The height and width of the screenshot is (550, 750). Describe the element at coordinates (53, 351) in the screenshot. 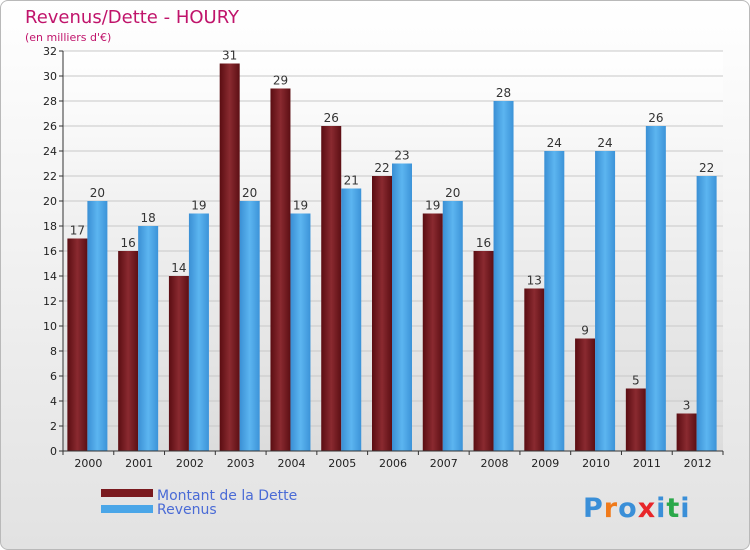

I see `y-tick-label: 8` at that location.